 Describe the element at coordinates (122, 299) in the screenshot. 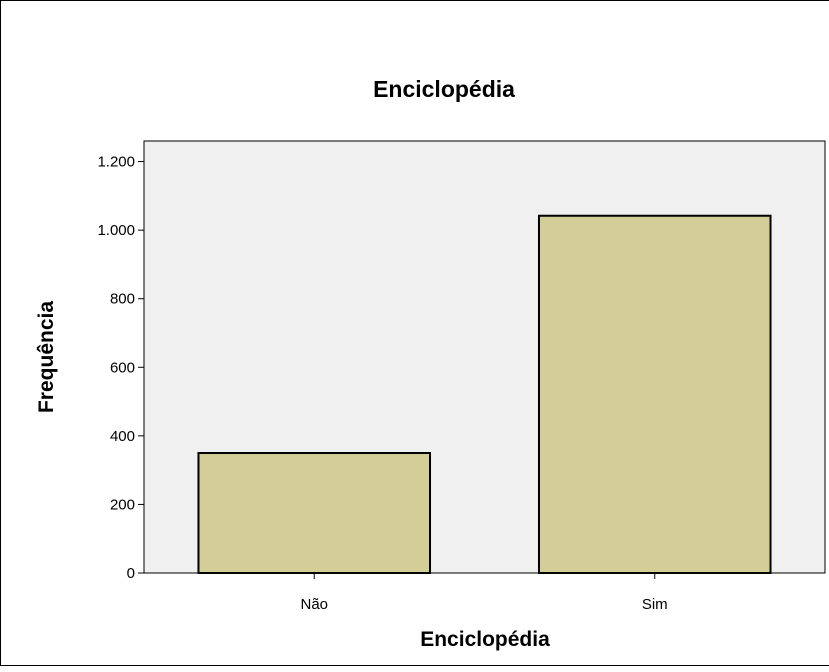

I see `y-tick-label: 800` at that location.